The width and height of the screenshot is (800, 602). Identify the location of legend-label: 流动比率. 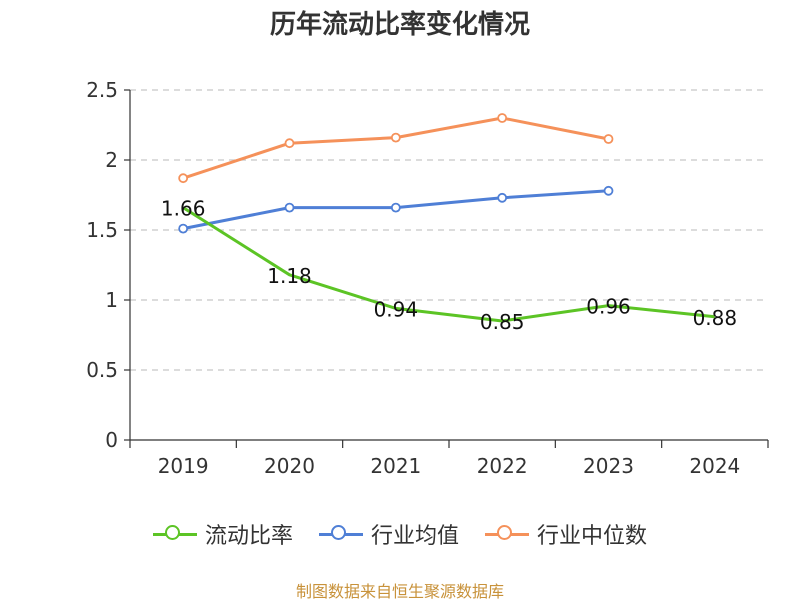
(248, 536).